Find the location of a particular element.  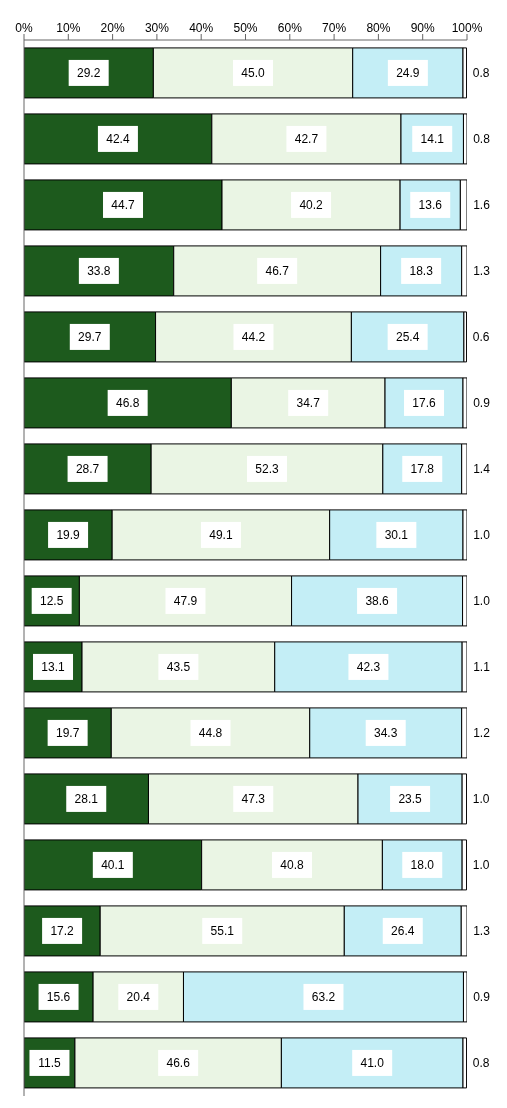

data-label: 49.1 is located at coordinates (221, 534).